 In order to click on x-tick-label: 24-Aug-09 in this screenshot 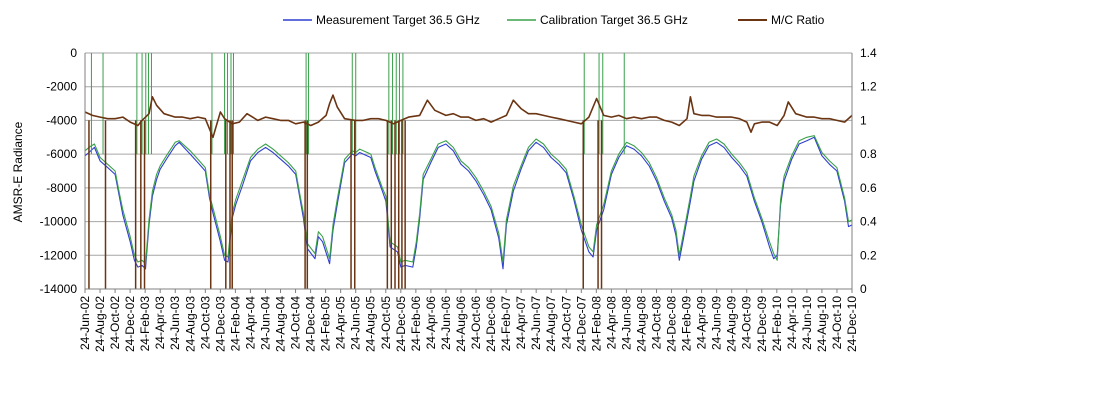, I will do `click(732, 324)`.